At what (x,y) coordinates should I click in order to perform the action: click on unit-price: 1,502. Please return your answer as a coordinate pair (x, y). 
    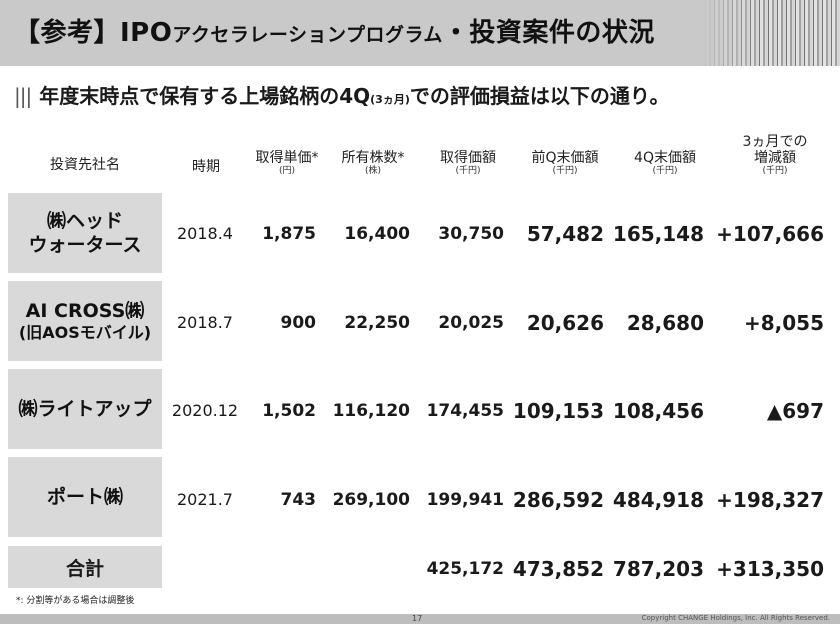
    Looking at the image, I should click on (289, 411).